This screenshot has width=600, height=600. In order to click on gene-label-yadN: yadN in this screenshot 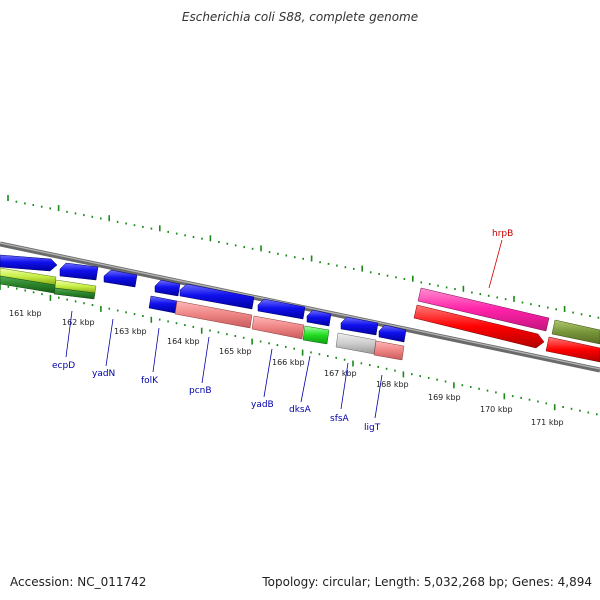, I will do `click(103, 374)`.